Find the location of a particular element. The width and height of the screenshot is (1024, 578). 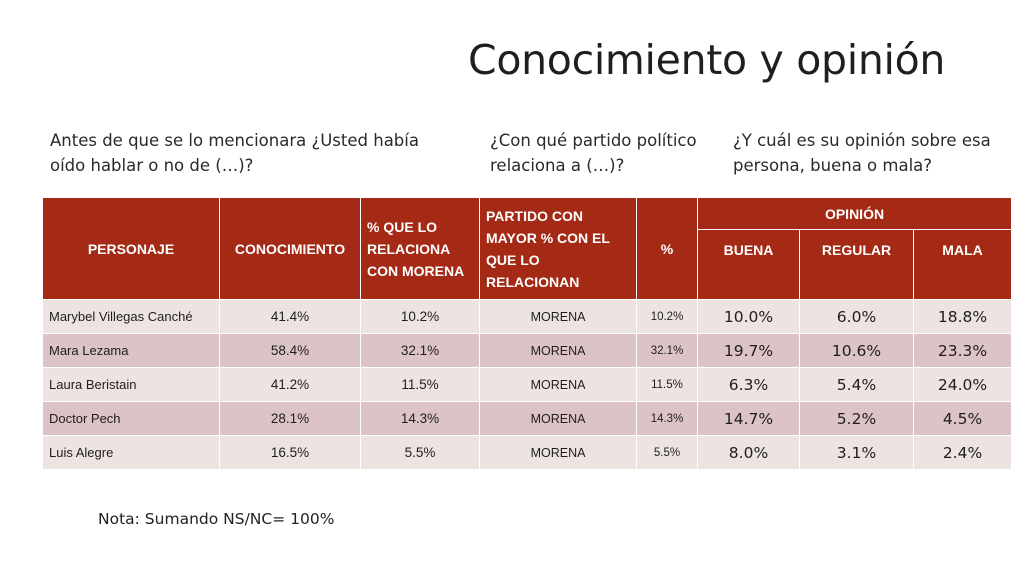

cell-relaciona: 14.3% is located at coordinates (420, 418).